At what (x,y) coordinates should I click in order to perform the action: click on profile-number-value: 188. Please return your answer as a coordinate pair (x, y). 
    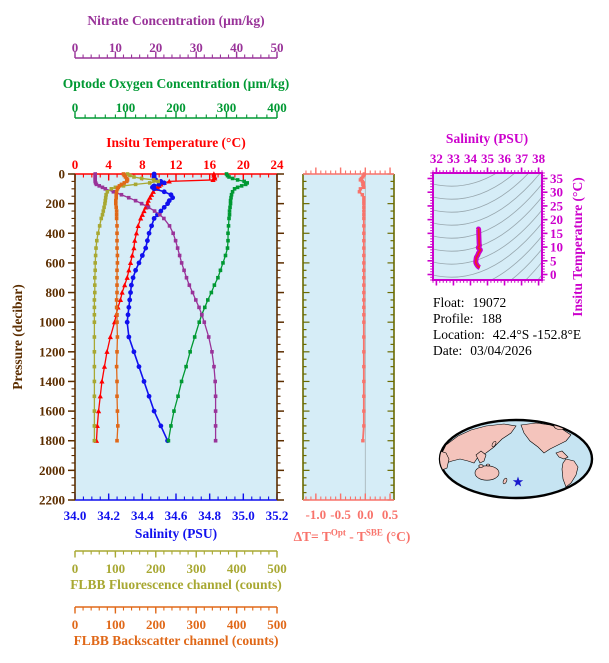
    Looking at the image, I should click on (491, 318).